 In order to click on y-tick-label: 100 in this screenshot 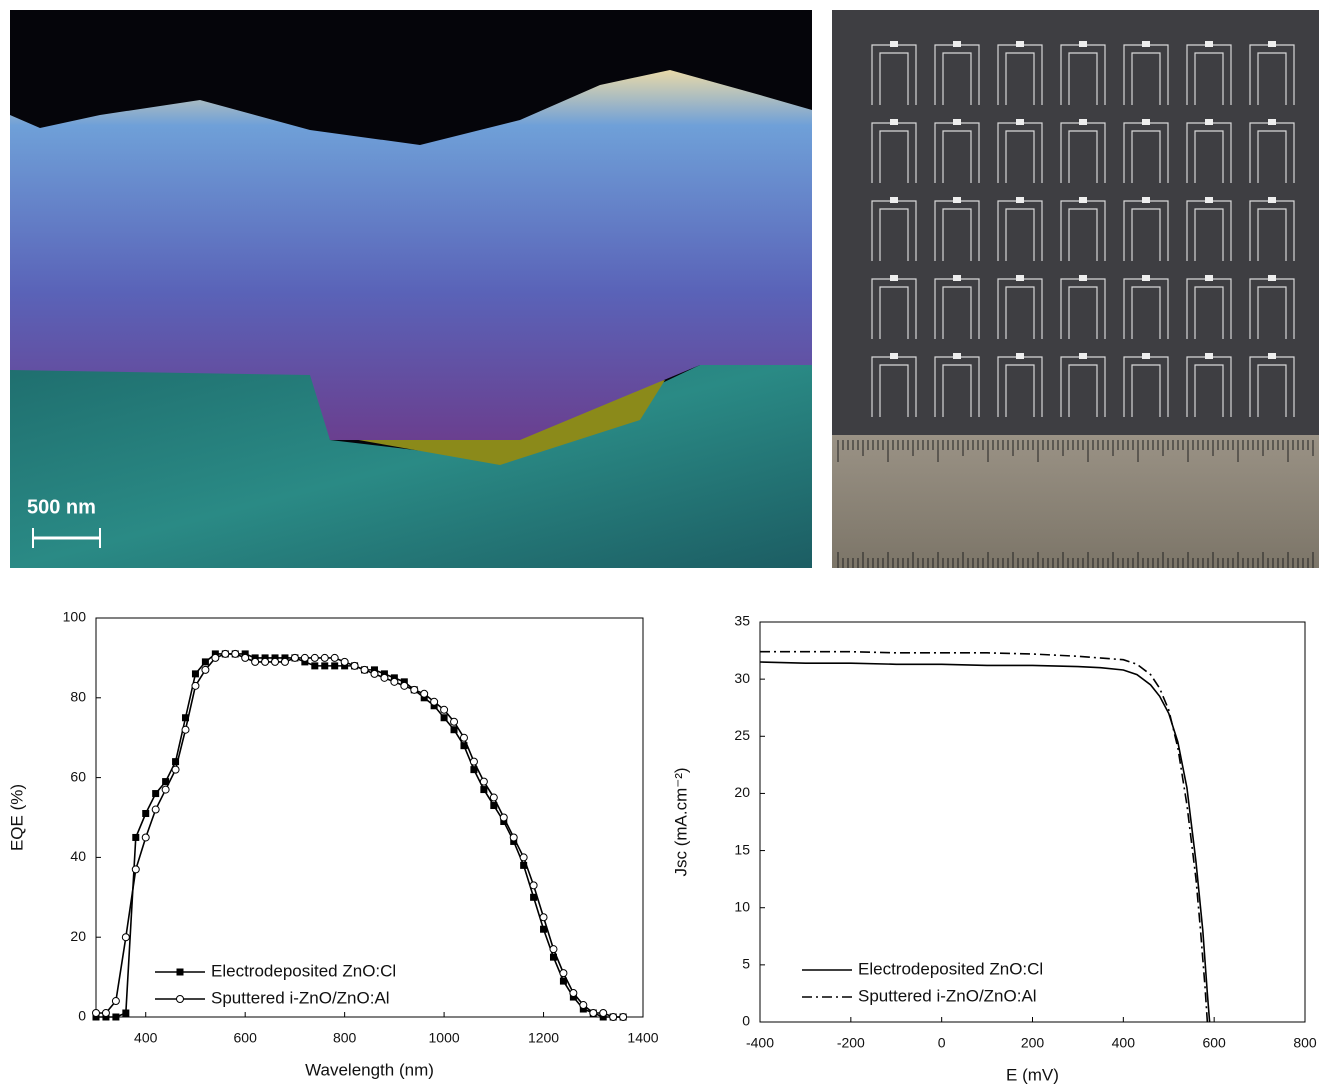, I will do `click(75, 617)`.